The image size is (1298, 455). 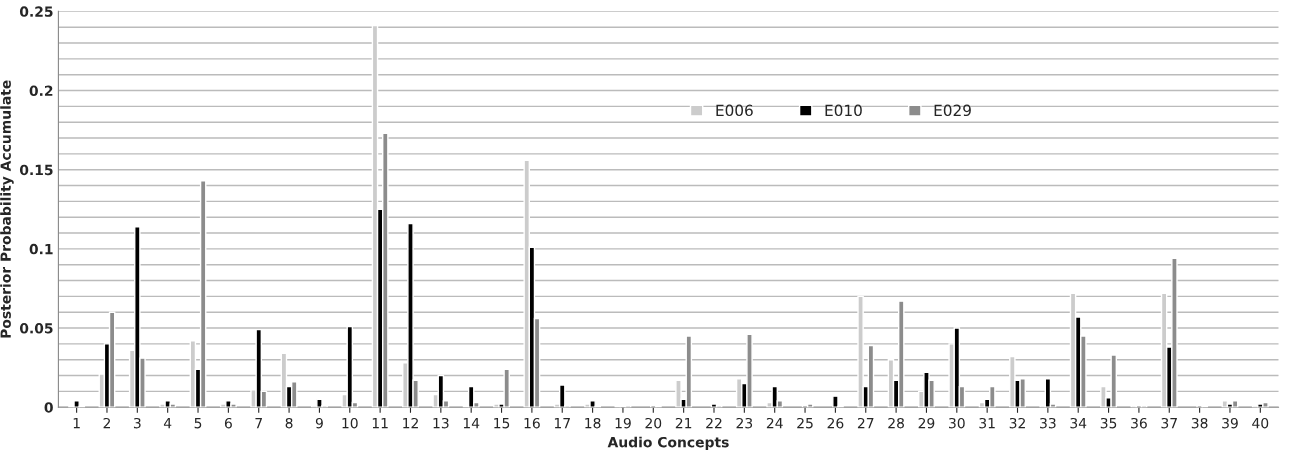 I want to click on x-tick-label: 29, so click(x=926, y=423).